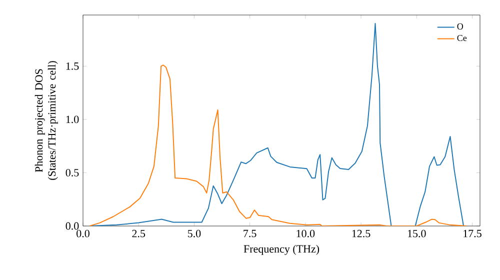  Describe the element at coordinates (282, 249) in the screenshot. I see `x-axis-title: Frequency (THz)` at that location.